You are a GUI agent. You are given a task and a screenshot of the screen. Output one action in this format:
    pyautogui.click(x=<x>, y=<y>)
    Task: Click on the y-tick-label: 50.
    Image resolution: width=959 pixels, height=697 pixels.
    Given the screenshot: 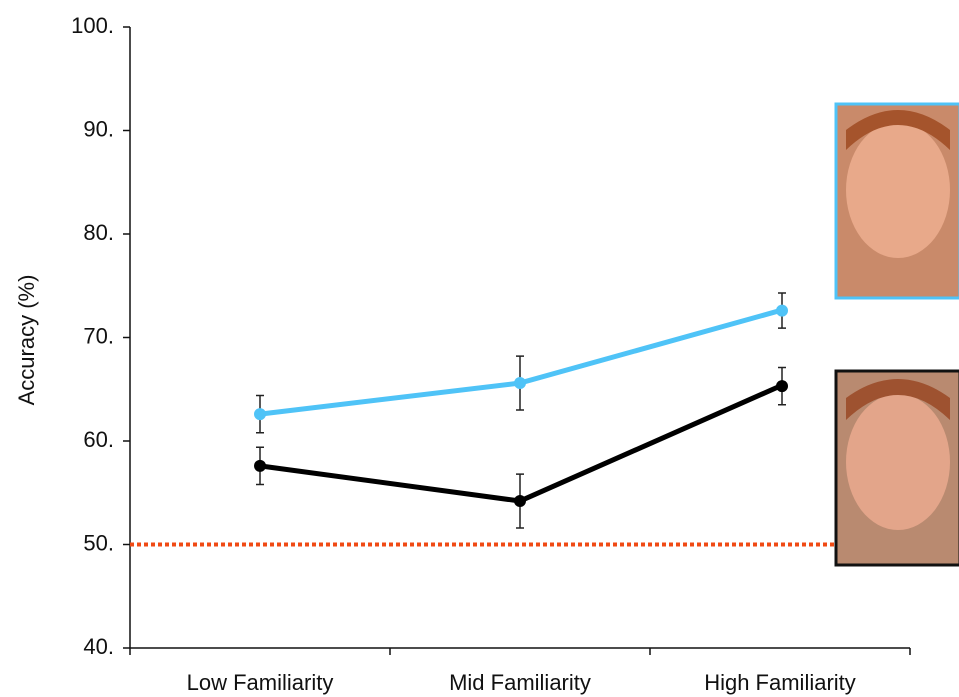 What is the action you would take?
    pyautogui.click(x=98, y=542)
    